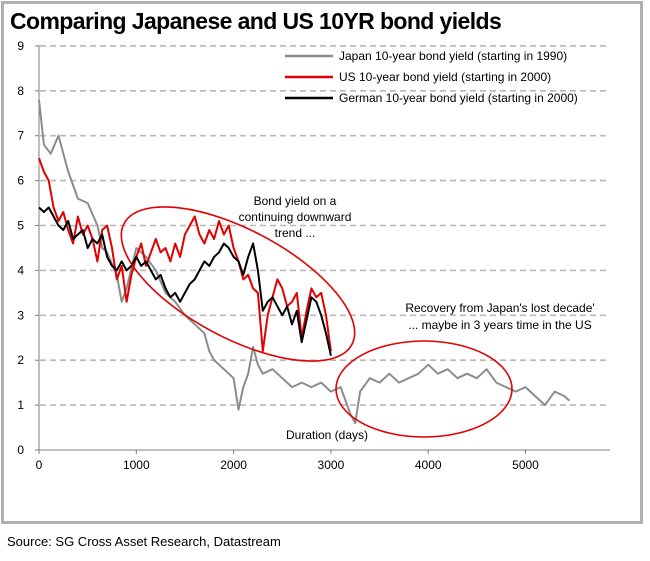 Image resolution: width=650 pixels, height=561 pixels. What do you see at coordinates (233, 465) in the screenshot?
I see `x-tick-label-2000: 2000` at bounding box center [233, 465].